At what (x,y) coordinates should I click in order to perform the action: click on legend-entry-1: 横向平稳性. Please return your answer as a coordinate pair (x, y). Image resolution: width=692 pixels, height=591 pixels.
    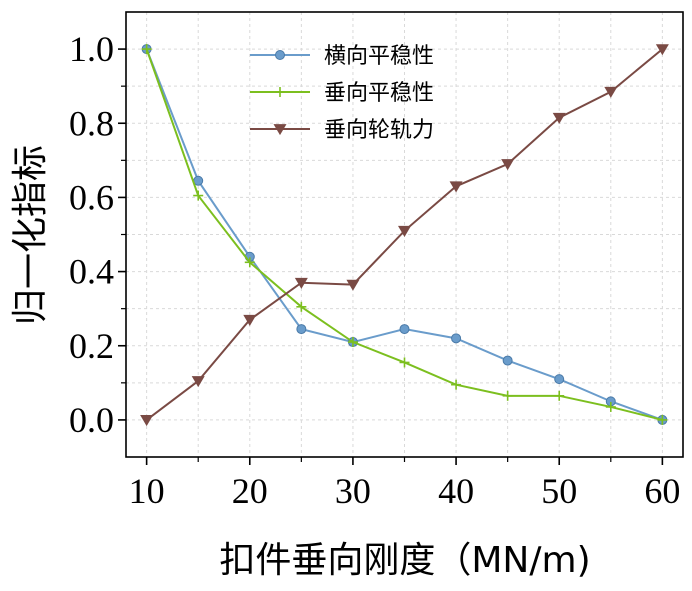
    Looking at the image, I should click on (342, 56).